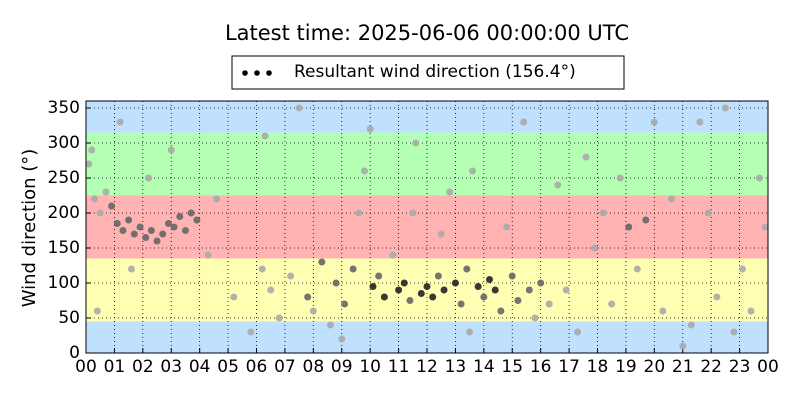 Image resolution: width=800 pixels, height=400 pixels. Describe the element at coordinates (64, 108) in the screenshot. I see `y-tick-label: 350` at that location.